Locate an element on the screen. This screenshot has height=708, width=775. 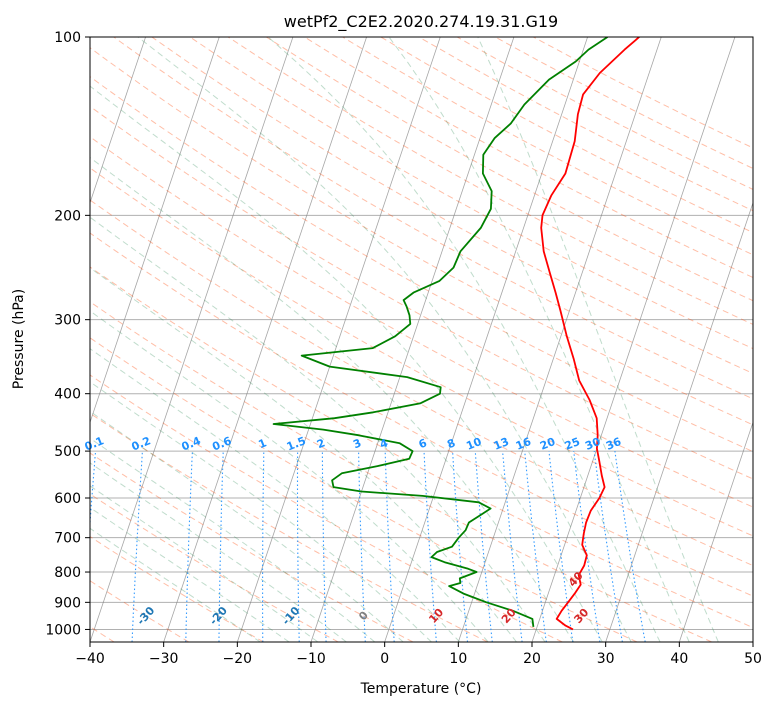
y-tick-label: 300 is located at coordinates (67, 321).